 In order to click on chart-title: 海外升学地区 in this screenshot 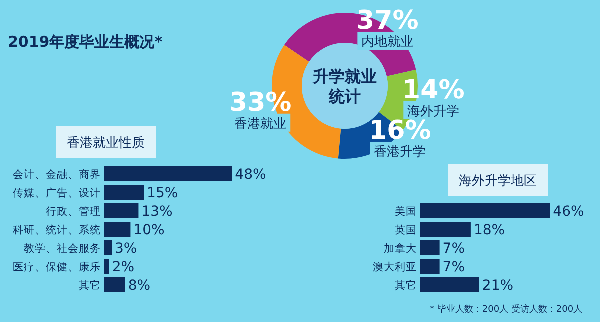, I will do `click(498, 181)`.